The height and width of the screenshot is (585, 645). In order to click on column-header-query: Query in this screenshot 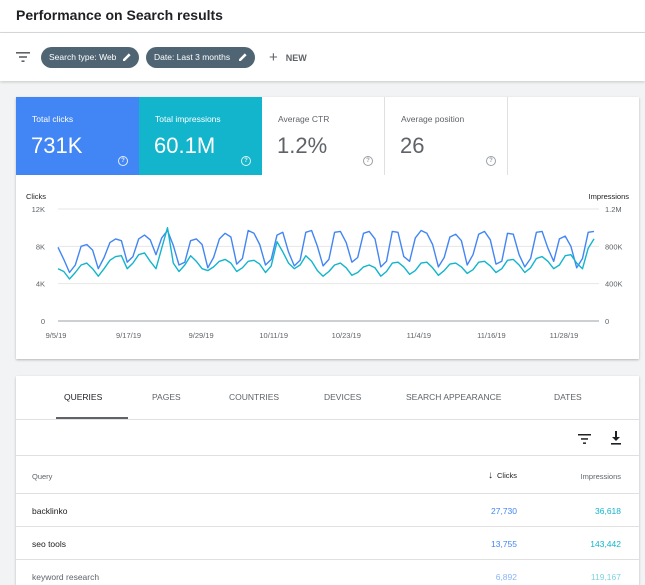, I will do `click(42, 476)`.